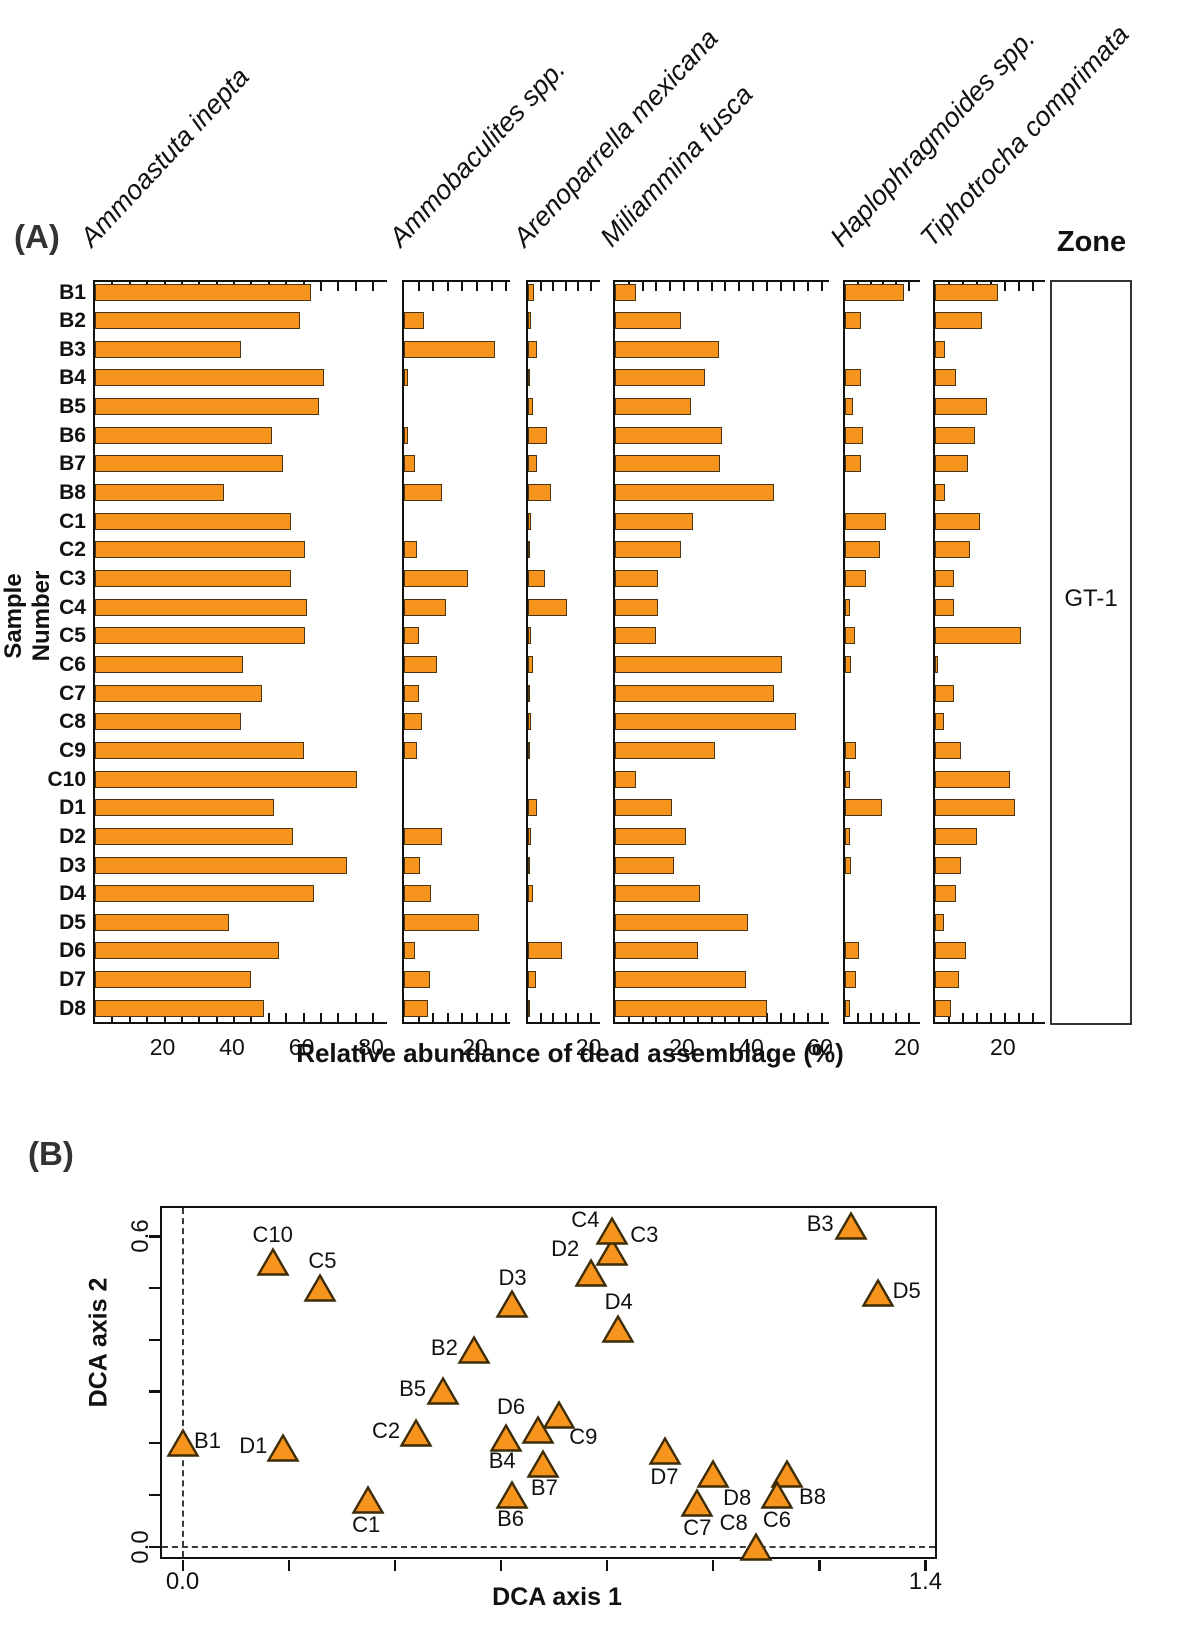  I want to click on sample-label-D6: D6, so click(72, 951).